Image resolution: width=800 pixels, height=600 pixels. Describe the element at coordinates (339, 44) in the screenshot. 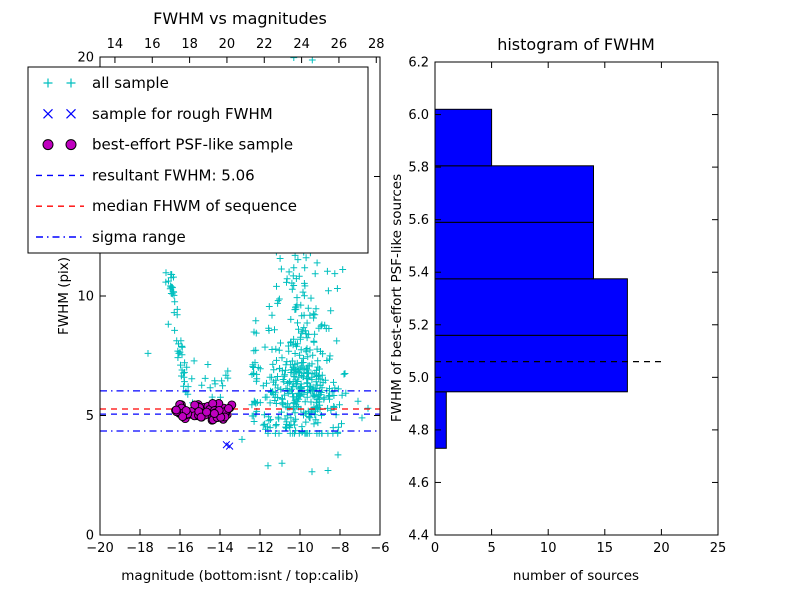

I see `top-x-tick-label: 26` at that location.